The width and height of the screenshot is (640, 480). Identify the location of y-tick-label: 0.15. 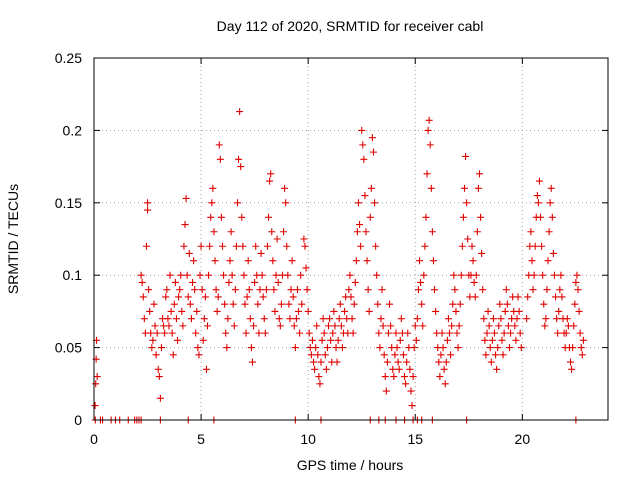
(68, 203).